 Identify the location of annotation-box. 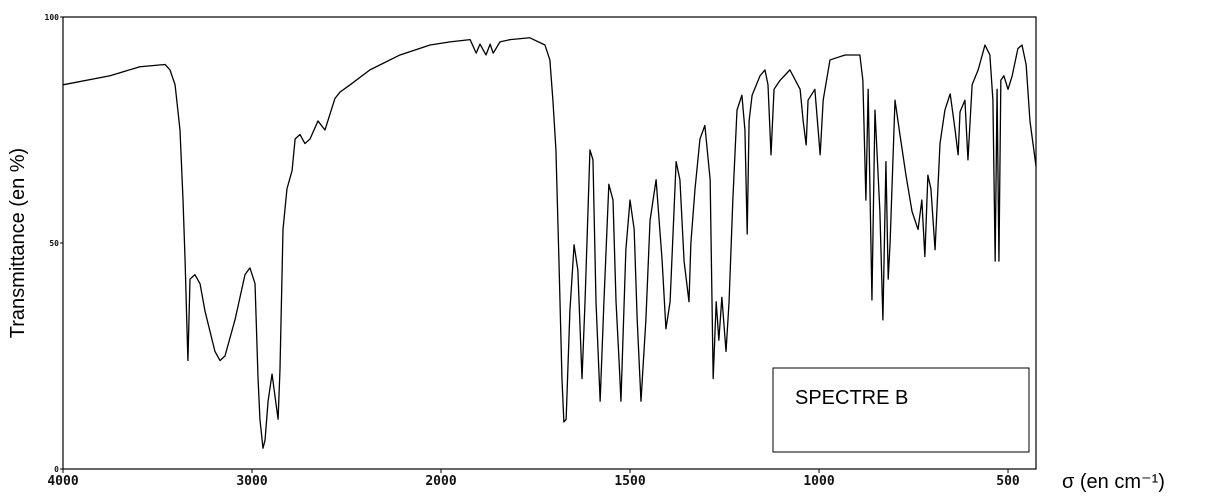
(901, 410).